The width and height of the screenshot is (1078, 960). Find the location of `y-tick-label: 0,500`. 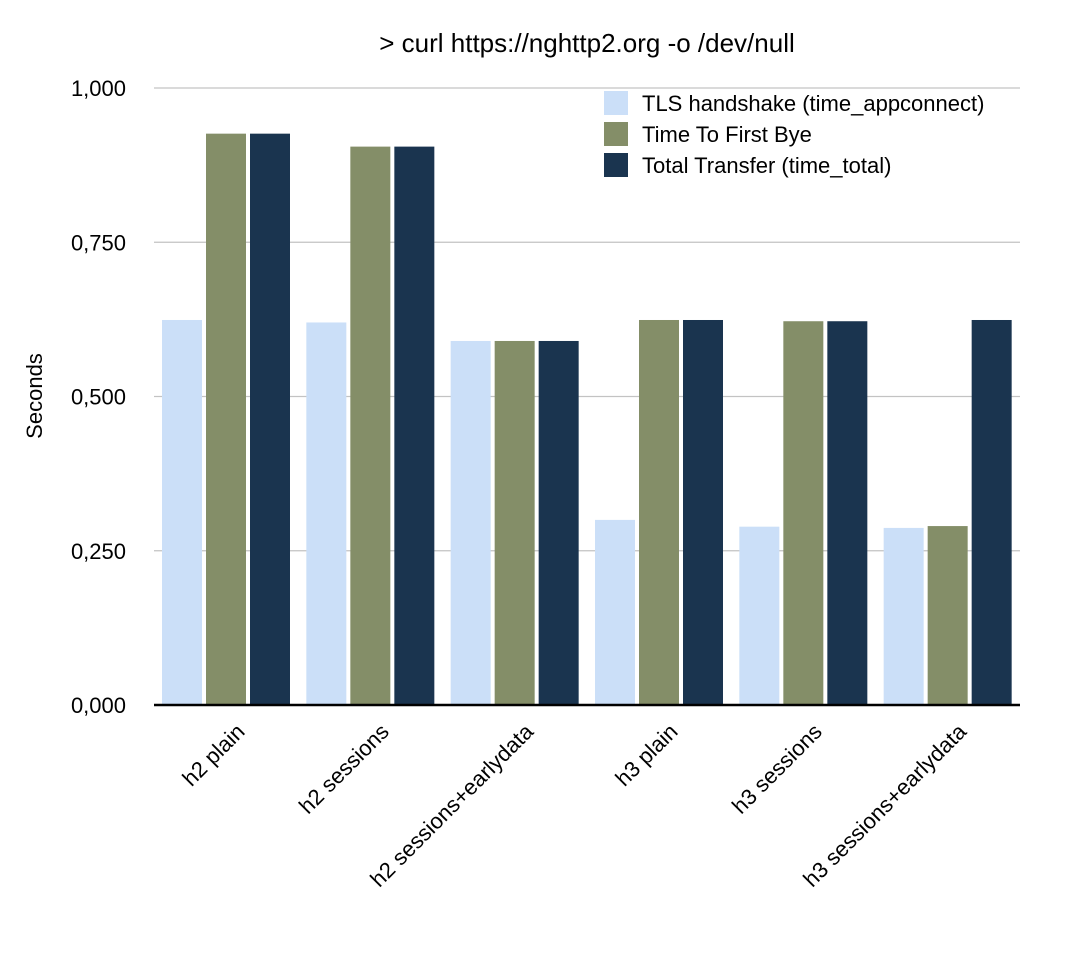

y-tick-label: 0,500 is located at coordinates (98, 397).